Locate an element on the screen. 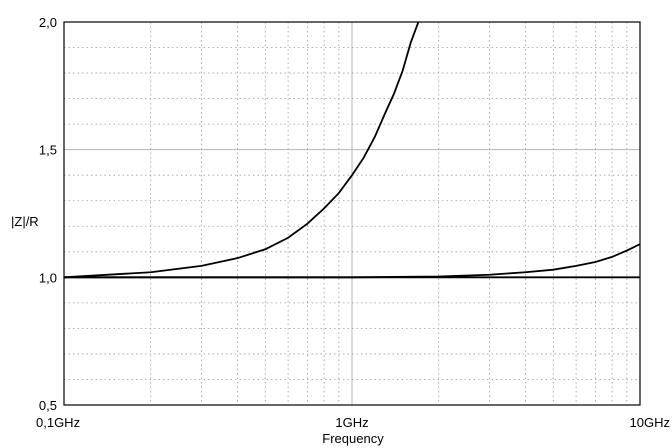 This screenshot has height=448, width=672. x-tick-label-0: 0,1GHz is located at coordinates (58, 422).